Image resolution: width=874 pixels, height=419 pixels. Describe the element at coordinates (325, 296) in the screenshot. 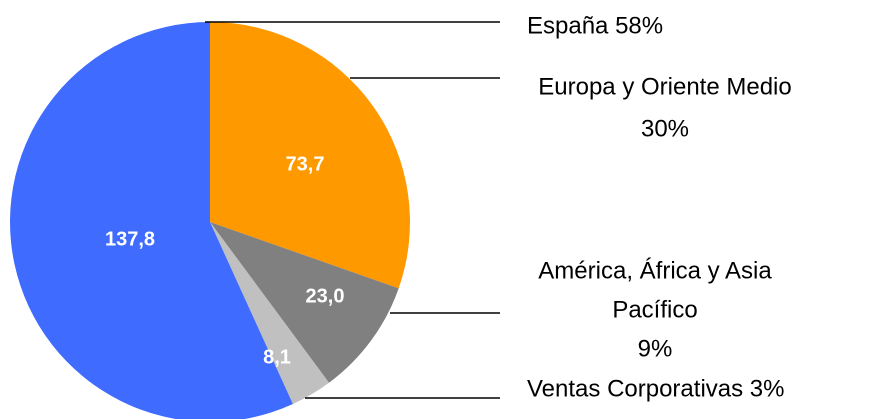

I see `value-label: 23,0` at that location.